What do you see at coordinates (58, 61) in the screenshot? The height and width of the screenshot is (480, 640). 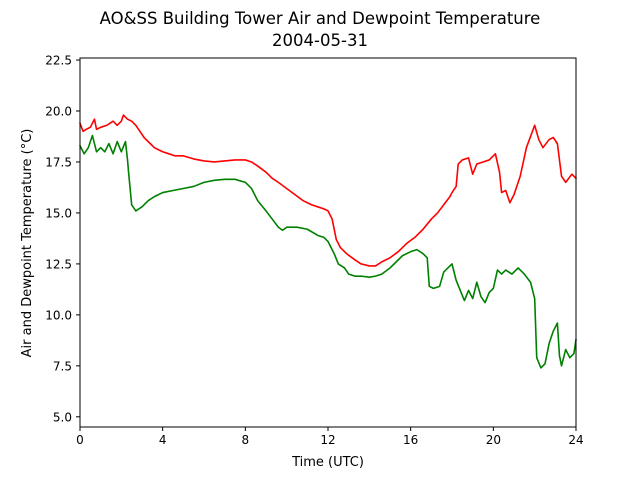 I see `y-tick-label: 22.5` at bounding box center [58, 61].